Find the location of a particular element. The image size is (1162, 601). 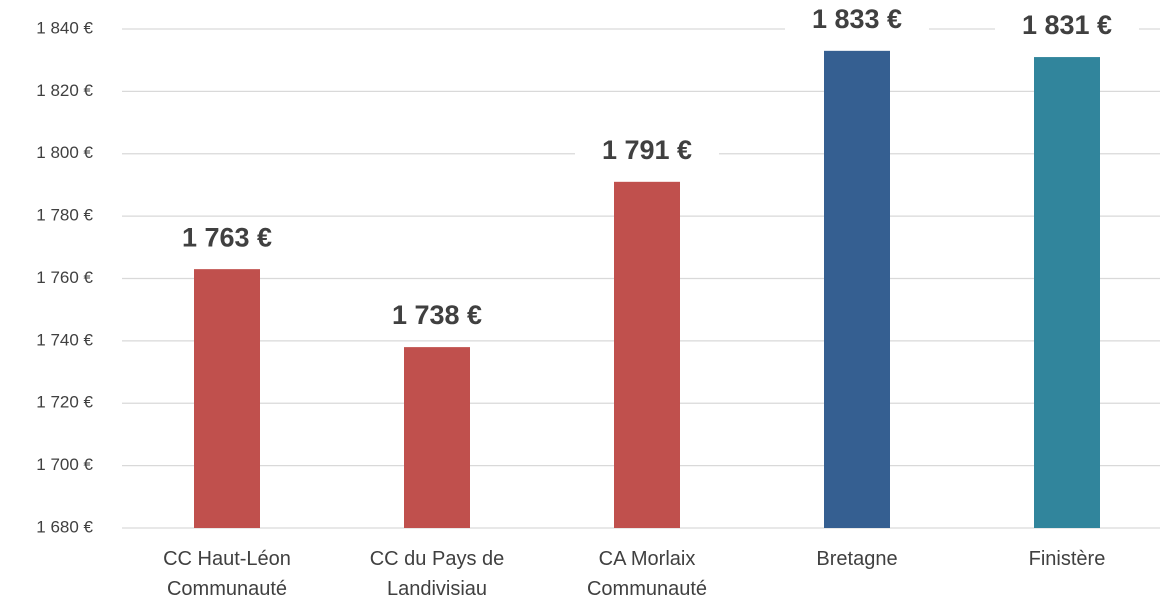

x-tick-label: Finistère is located at coordinates (1067, 559).